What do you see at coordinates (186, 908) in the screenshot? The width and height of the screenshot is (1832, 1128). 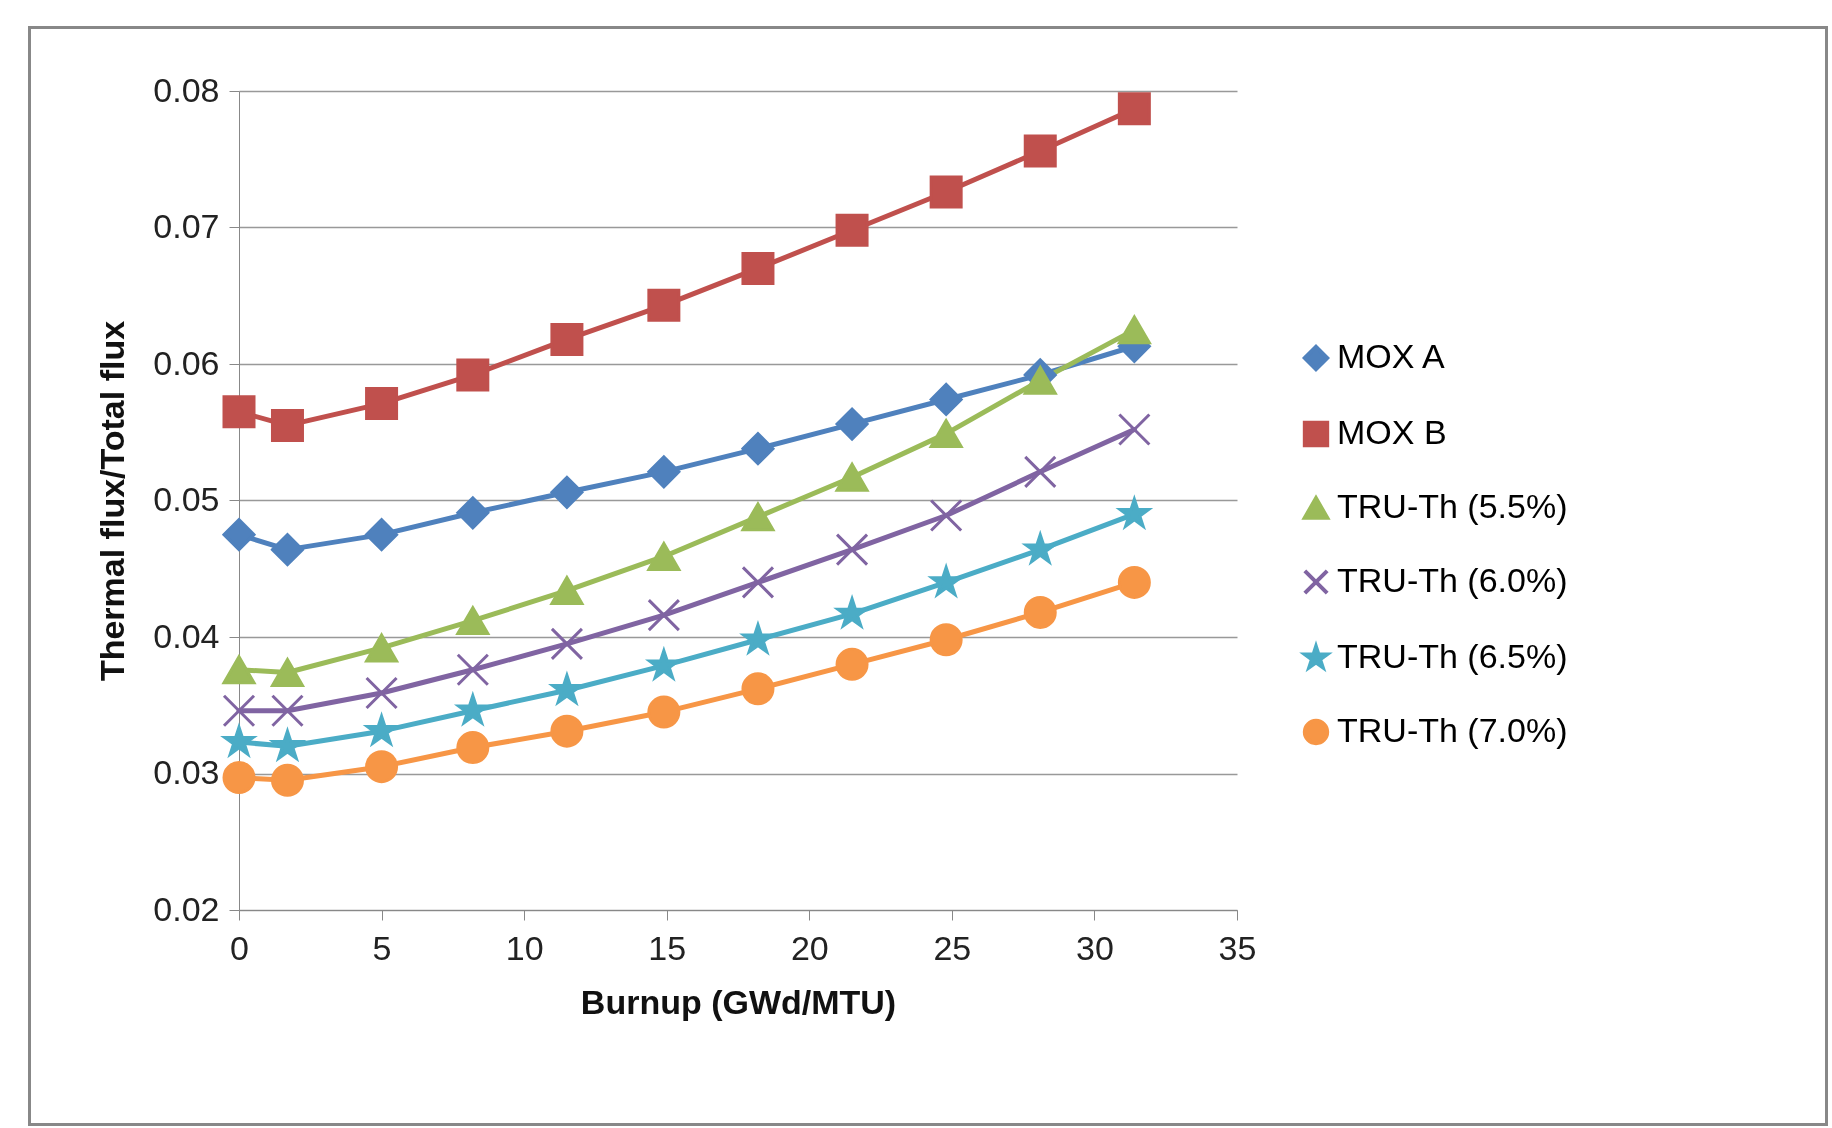 I see `y-tick-label: 0.02` at bounding box center [186, 908].